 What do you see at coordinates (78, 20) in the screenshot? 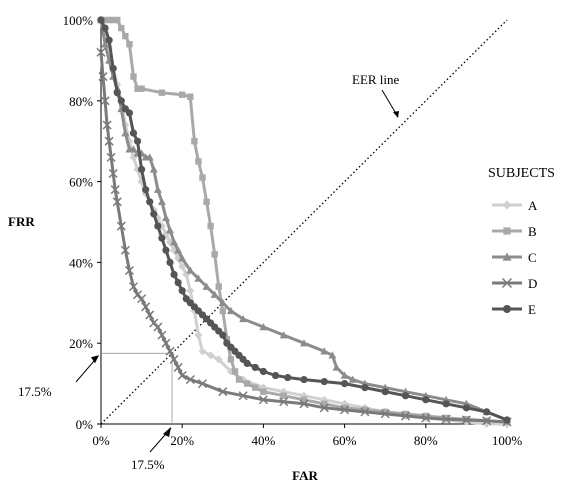
I see `y-tick-label: 100%` at bounding box center [78, 20].